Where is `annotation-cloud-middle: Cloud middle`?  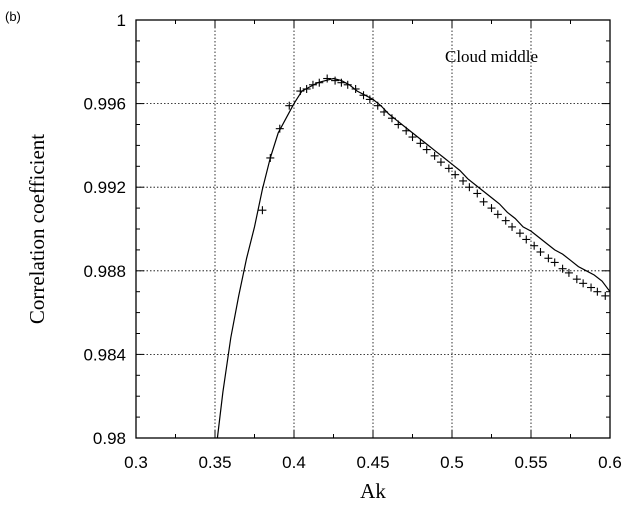 annotation-cloud-middle: Cloud middle is located at coordinates (491, 56).